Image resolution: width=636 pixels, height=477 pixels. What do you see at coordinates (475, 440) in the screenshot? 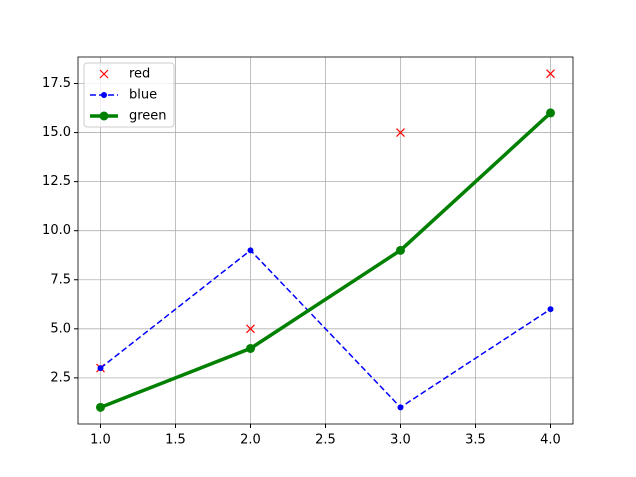
I see `x-tick-label: 3.5` at bounding box center [475, 440].